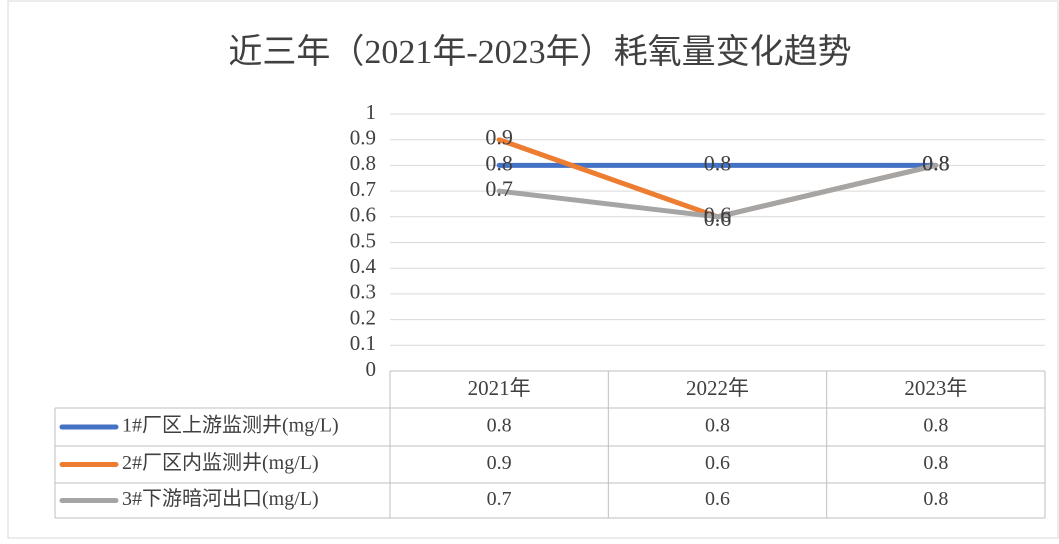 The image size is (1059, 544). I want to click on y-tick-label: 0.4, so click(363, 266).